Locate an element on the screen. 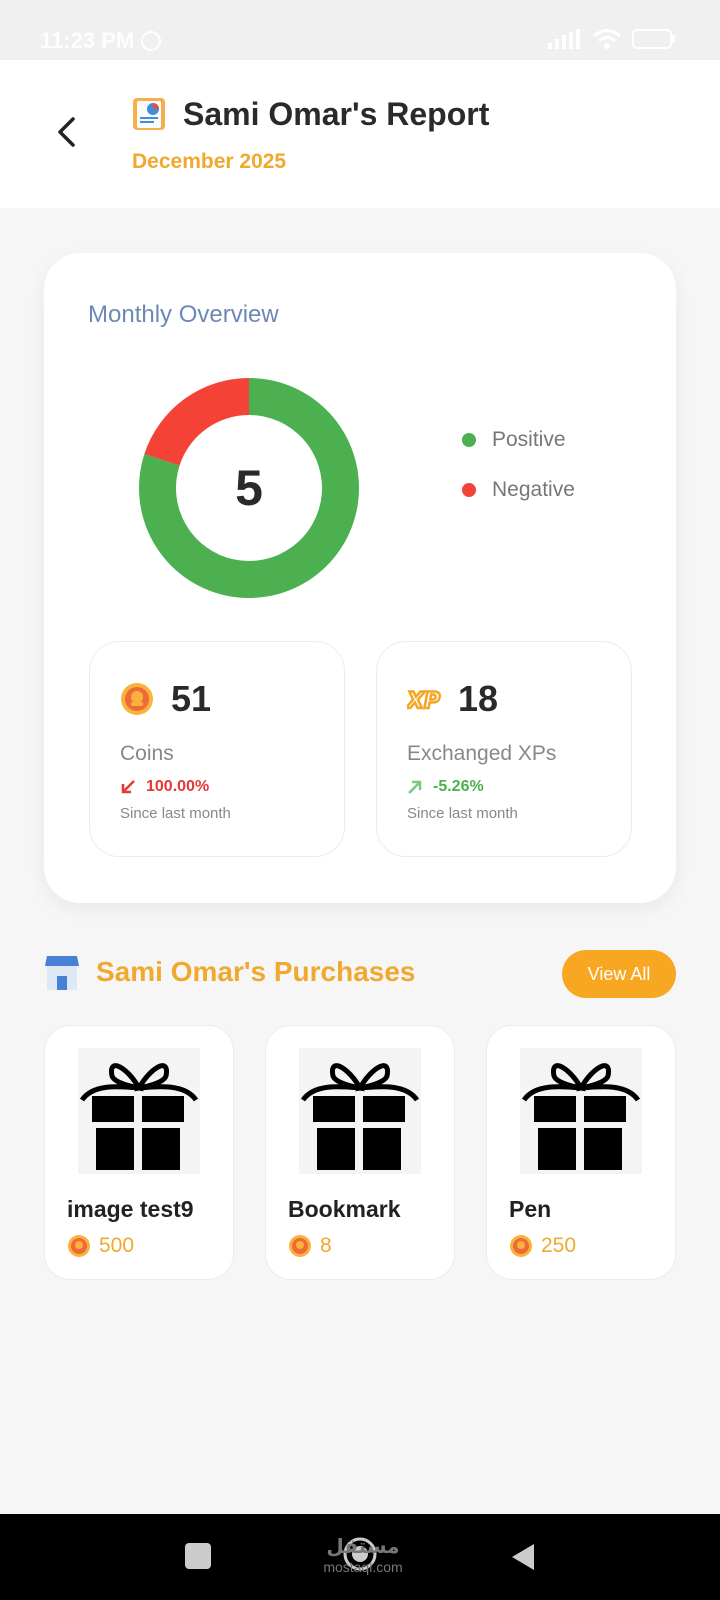 Image resolution: width=720 pixels, height=1600 pixels. system-nav-bar: مستقل mostaql.com is located at coordinates (360, 1557).